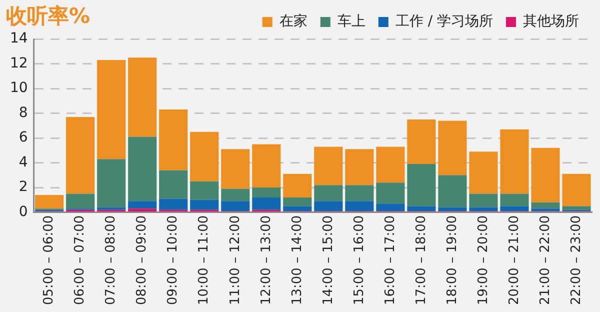  What do you see at coordinates (545, 260) in the screenshot?
I see `x-tick-label: 21:00 – 22:00` at bounding box center [545, 260].